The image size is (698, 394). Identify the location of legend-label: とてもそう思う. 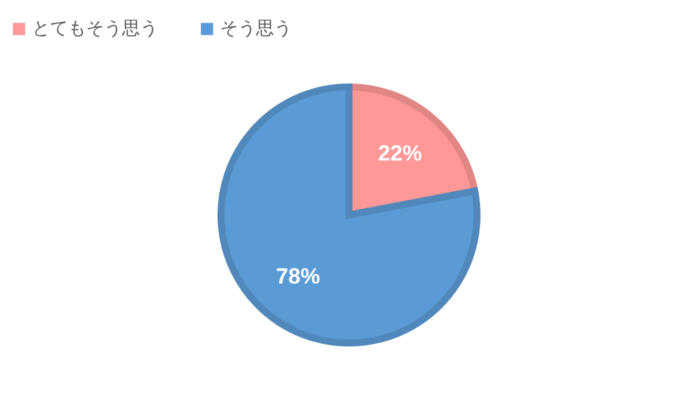
(95, 28).